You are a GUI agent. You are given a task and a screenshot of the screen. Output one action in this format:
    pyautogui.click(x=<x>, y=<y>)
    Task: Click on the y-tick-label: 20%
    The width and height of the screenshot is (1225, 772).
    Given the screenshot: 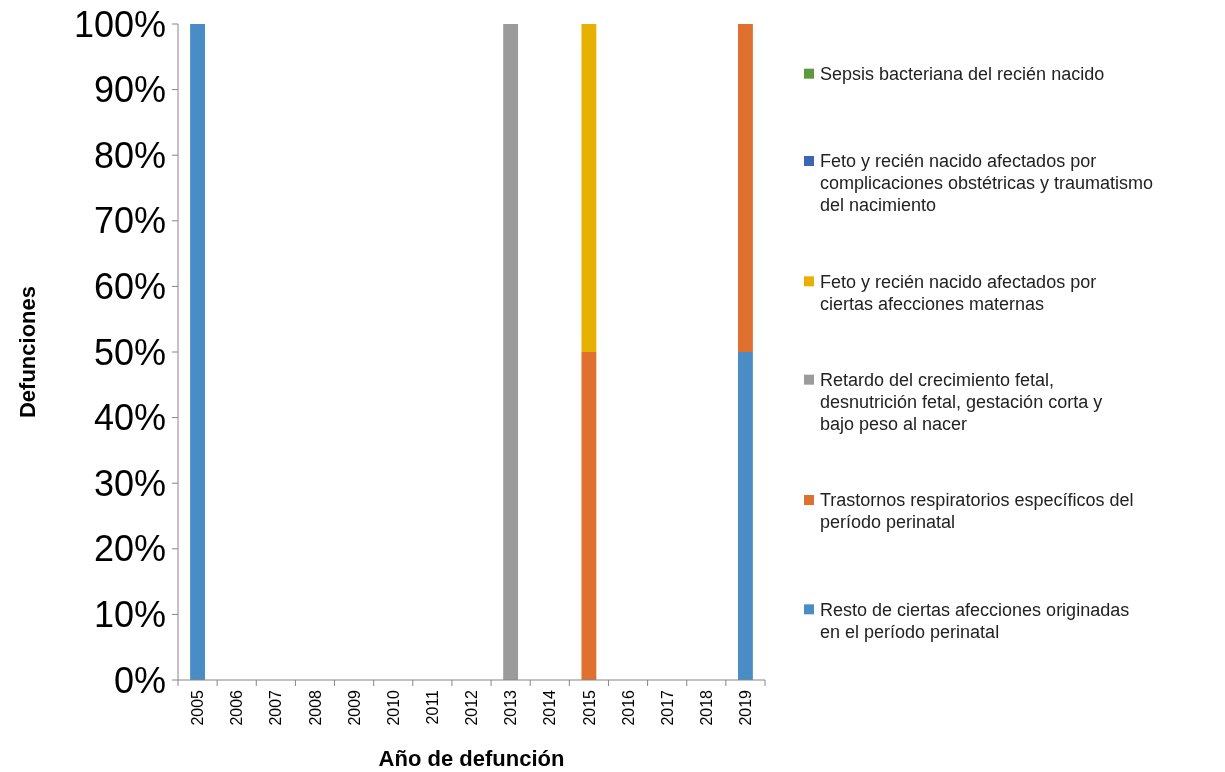 What is the action you would take?
    pyautogui.click(x=129, y=549)
    